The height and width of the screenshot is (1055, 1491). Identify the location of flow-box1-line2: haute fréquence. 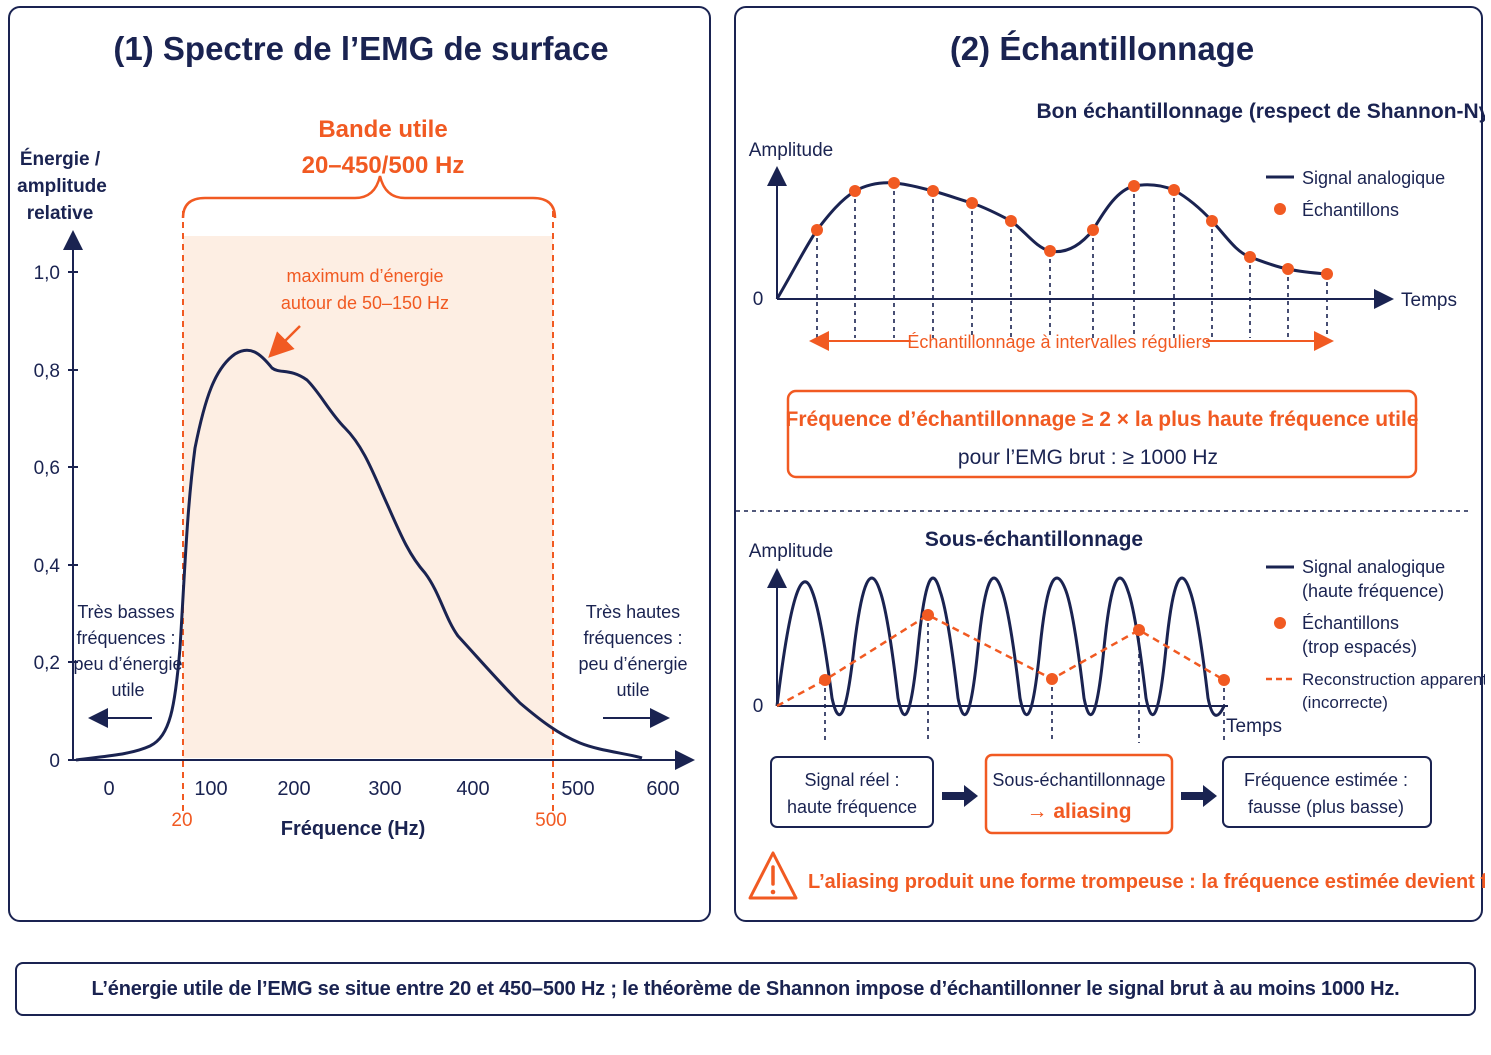
(852, 807).